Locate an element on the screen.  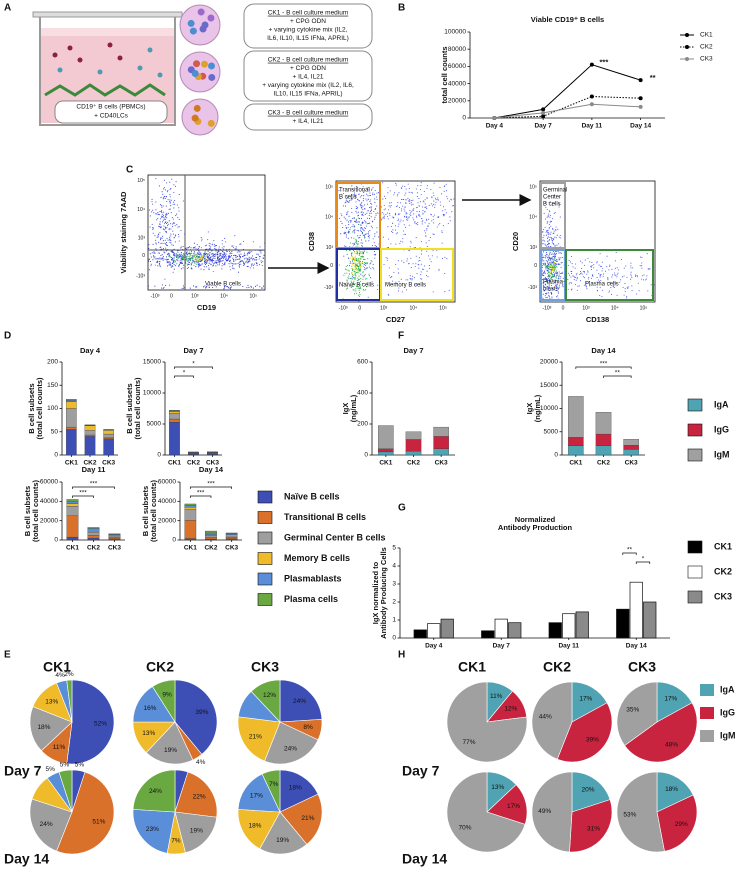
x-tick-label: CK2 is located at coordinates (93, 548).